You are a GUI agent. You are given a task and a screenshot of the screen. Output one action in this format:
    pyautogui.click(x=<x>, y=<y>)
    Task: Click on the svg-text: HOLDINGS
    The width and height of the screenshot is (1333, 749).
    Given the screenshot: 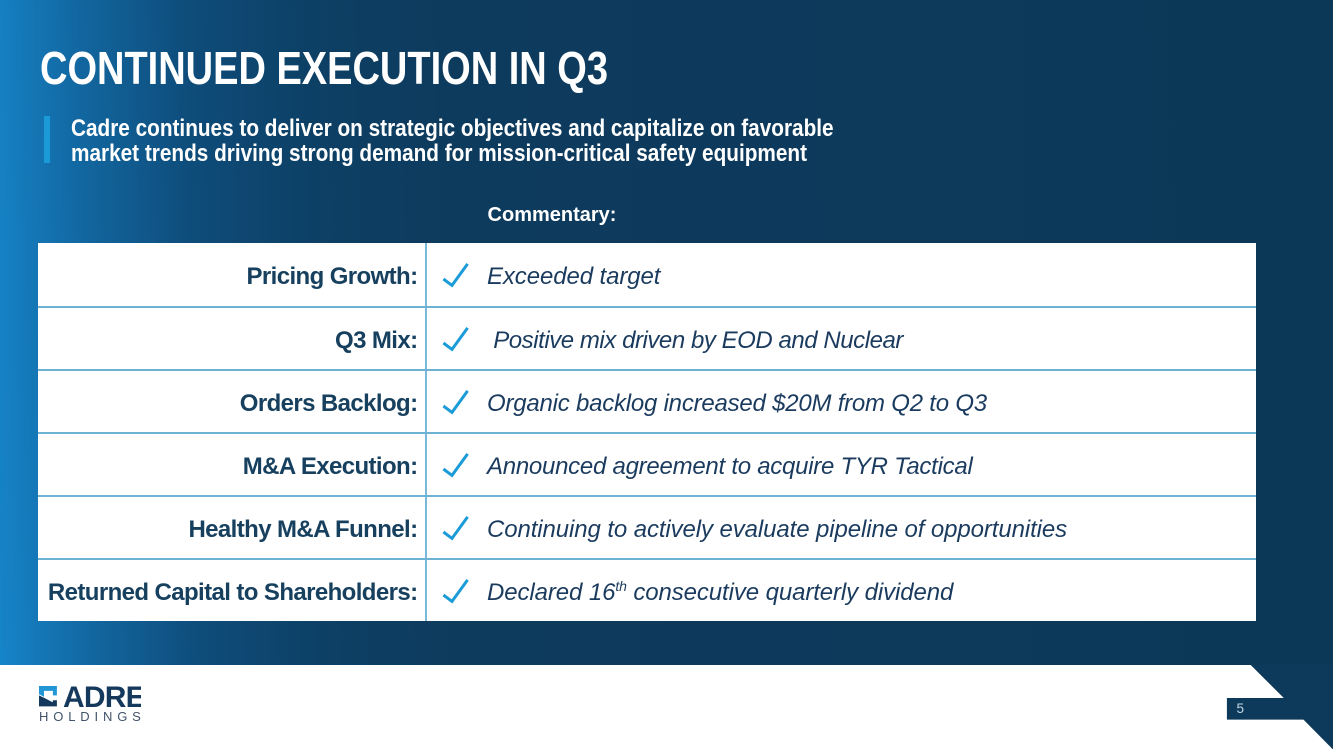 What is the action you would take?
    pyautogui.click(x=90, y=716)
    